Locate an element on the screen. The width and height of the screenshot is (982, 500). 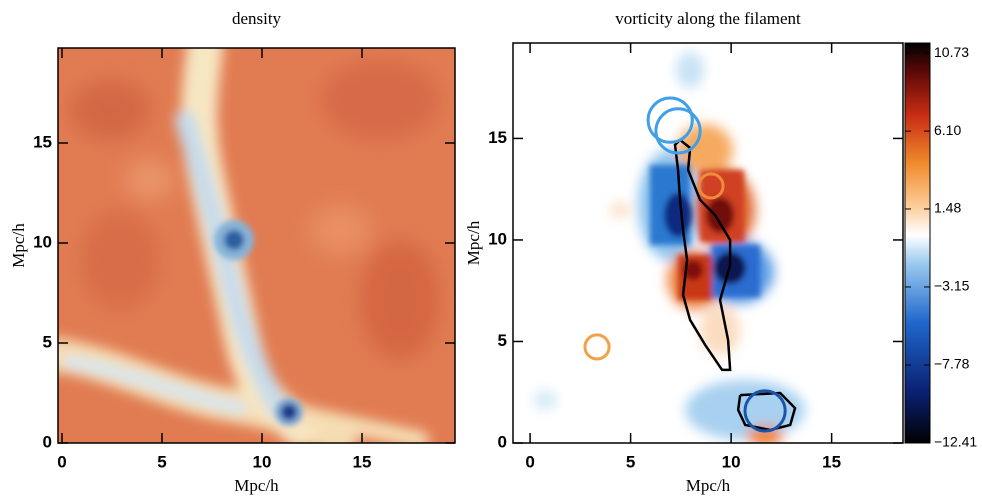
chart-title: density is located at coordinates (257, 18).